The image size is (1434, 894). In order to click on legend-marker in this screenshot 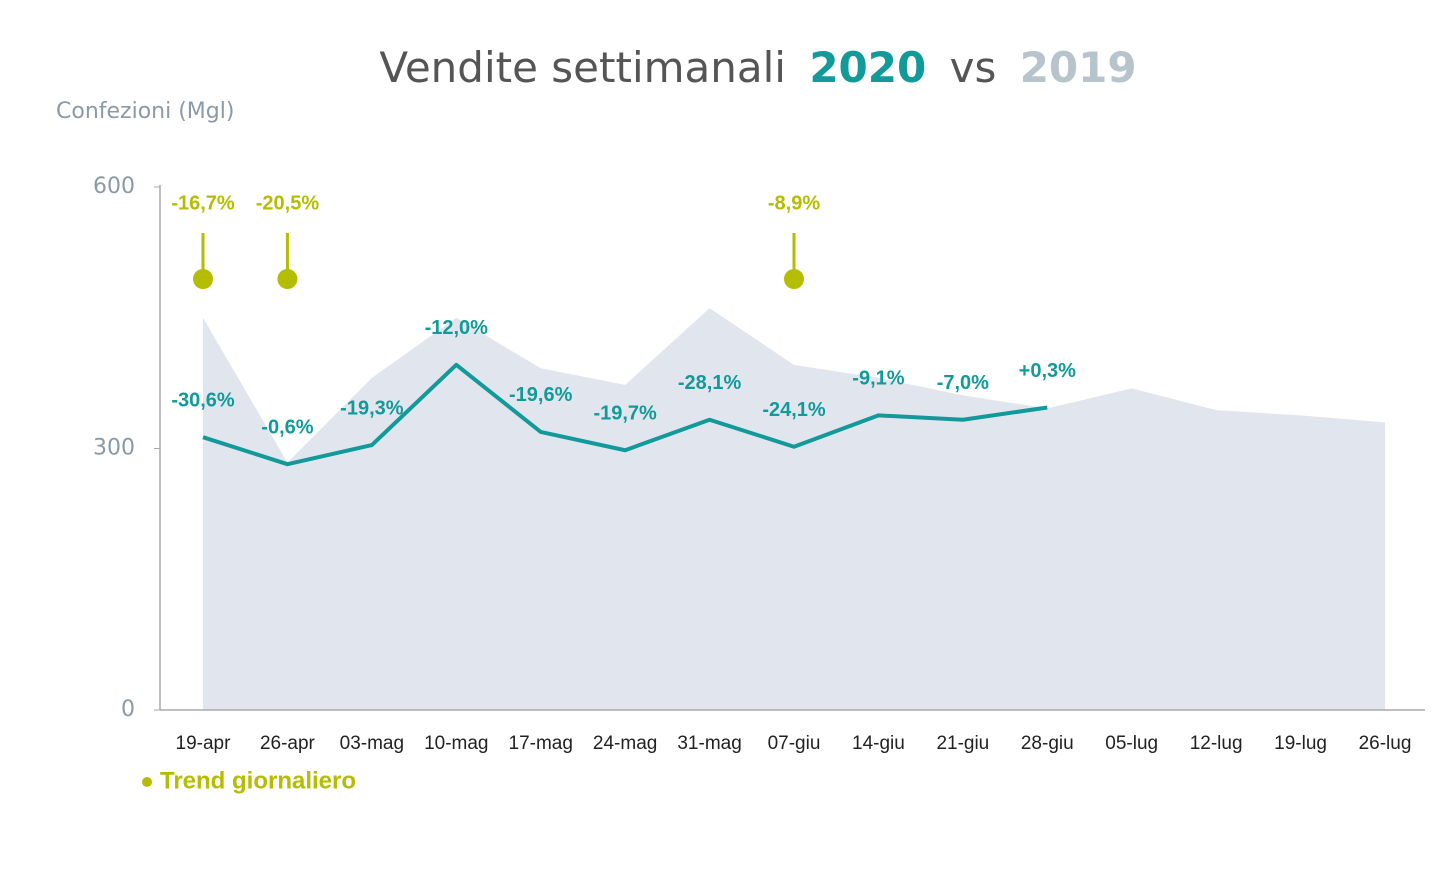, I will do `click(147, 782)`.